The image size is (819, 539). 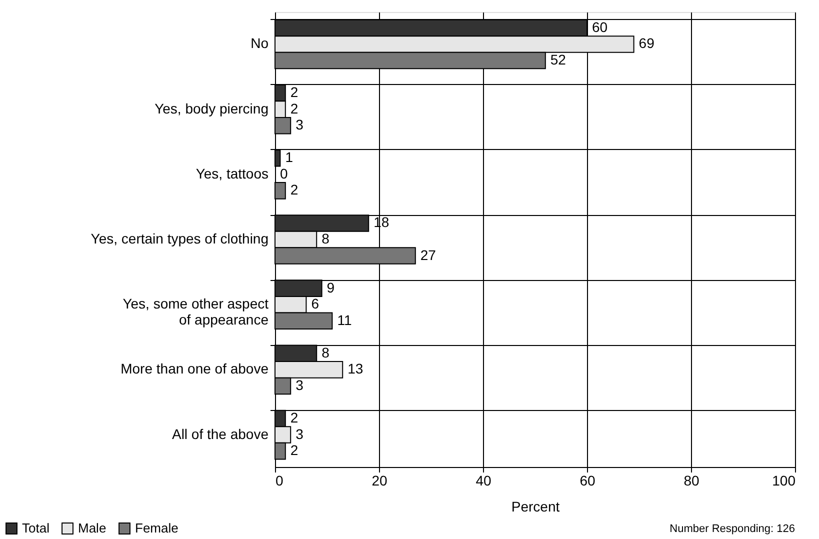 What do you see at coordinates (330, 287) in the screenshot?
I see `data-label: 9` at bounding box center [330, 287].